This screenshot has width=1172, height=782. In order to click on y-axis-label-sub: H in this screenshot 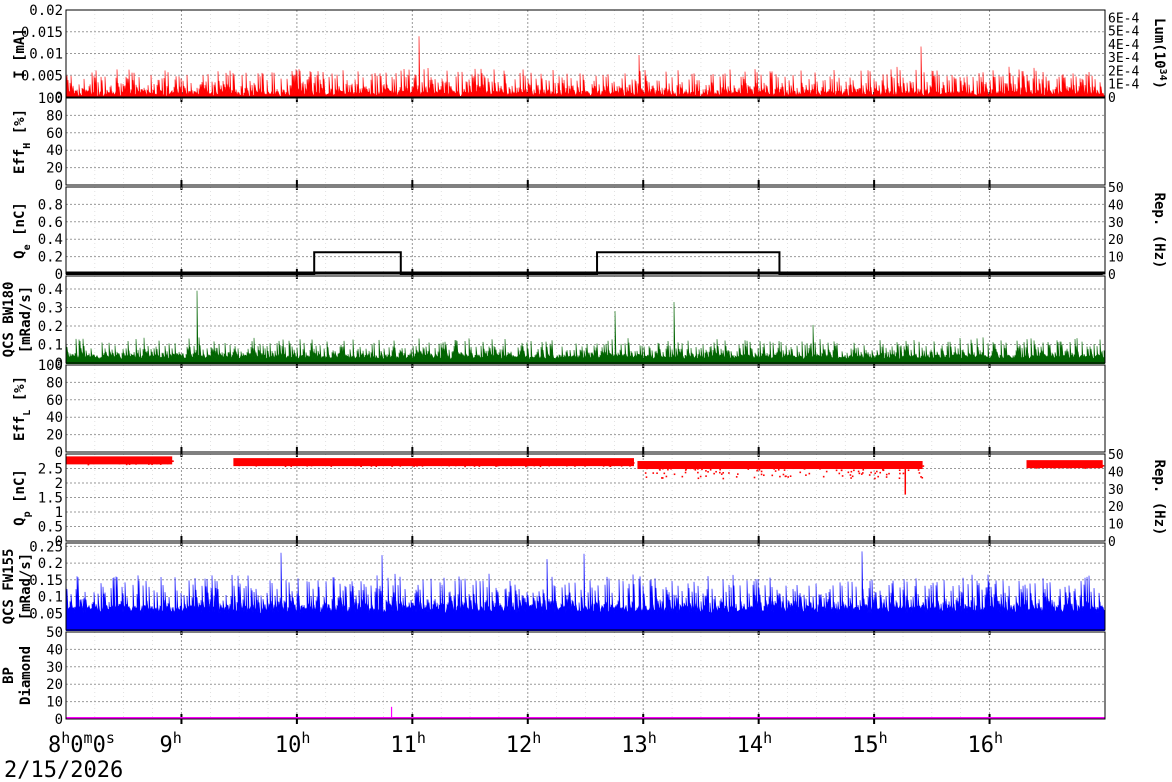, I will do `click(27, 146)`.